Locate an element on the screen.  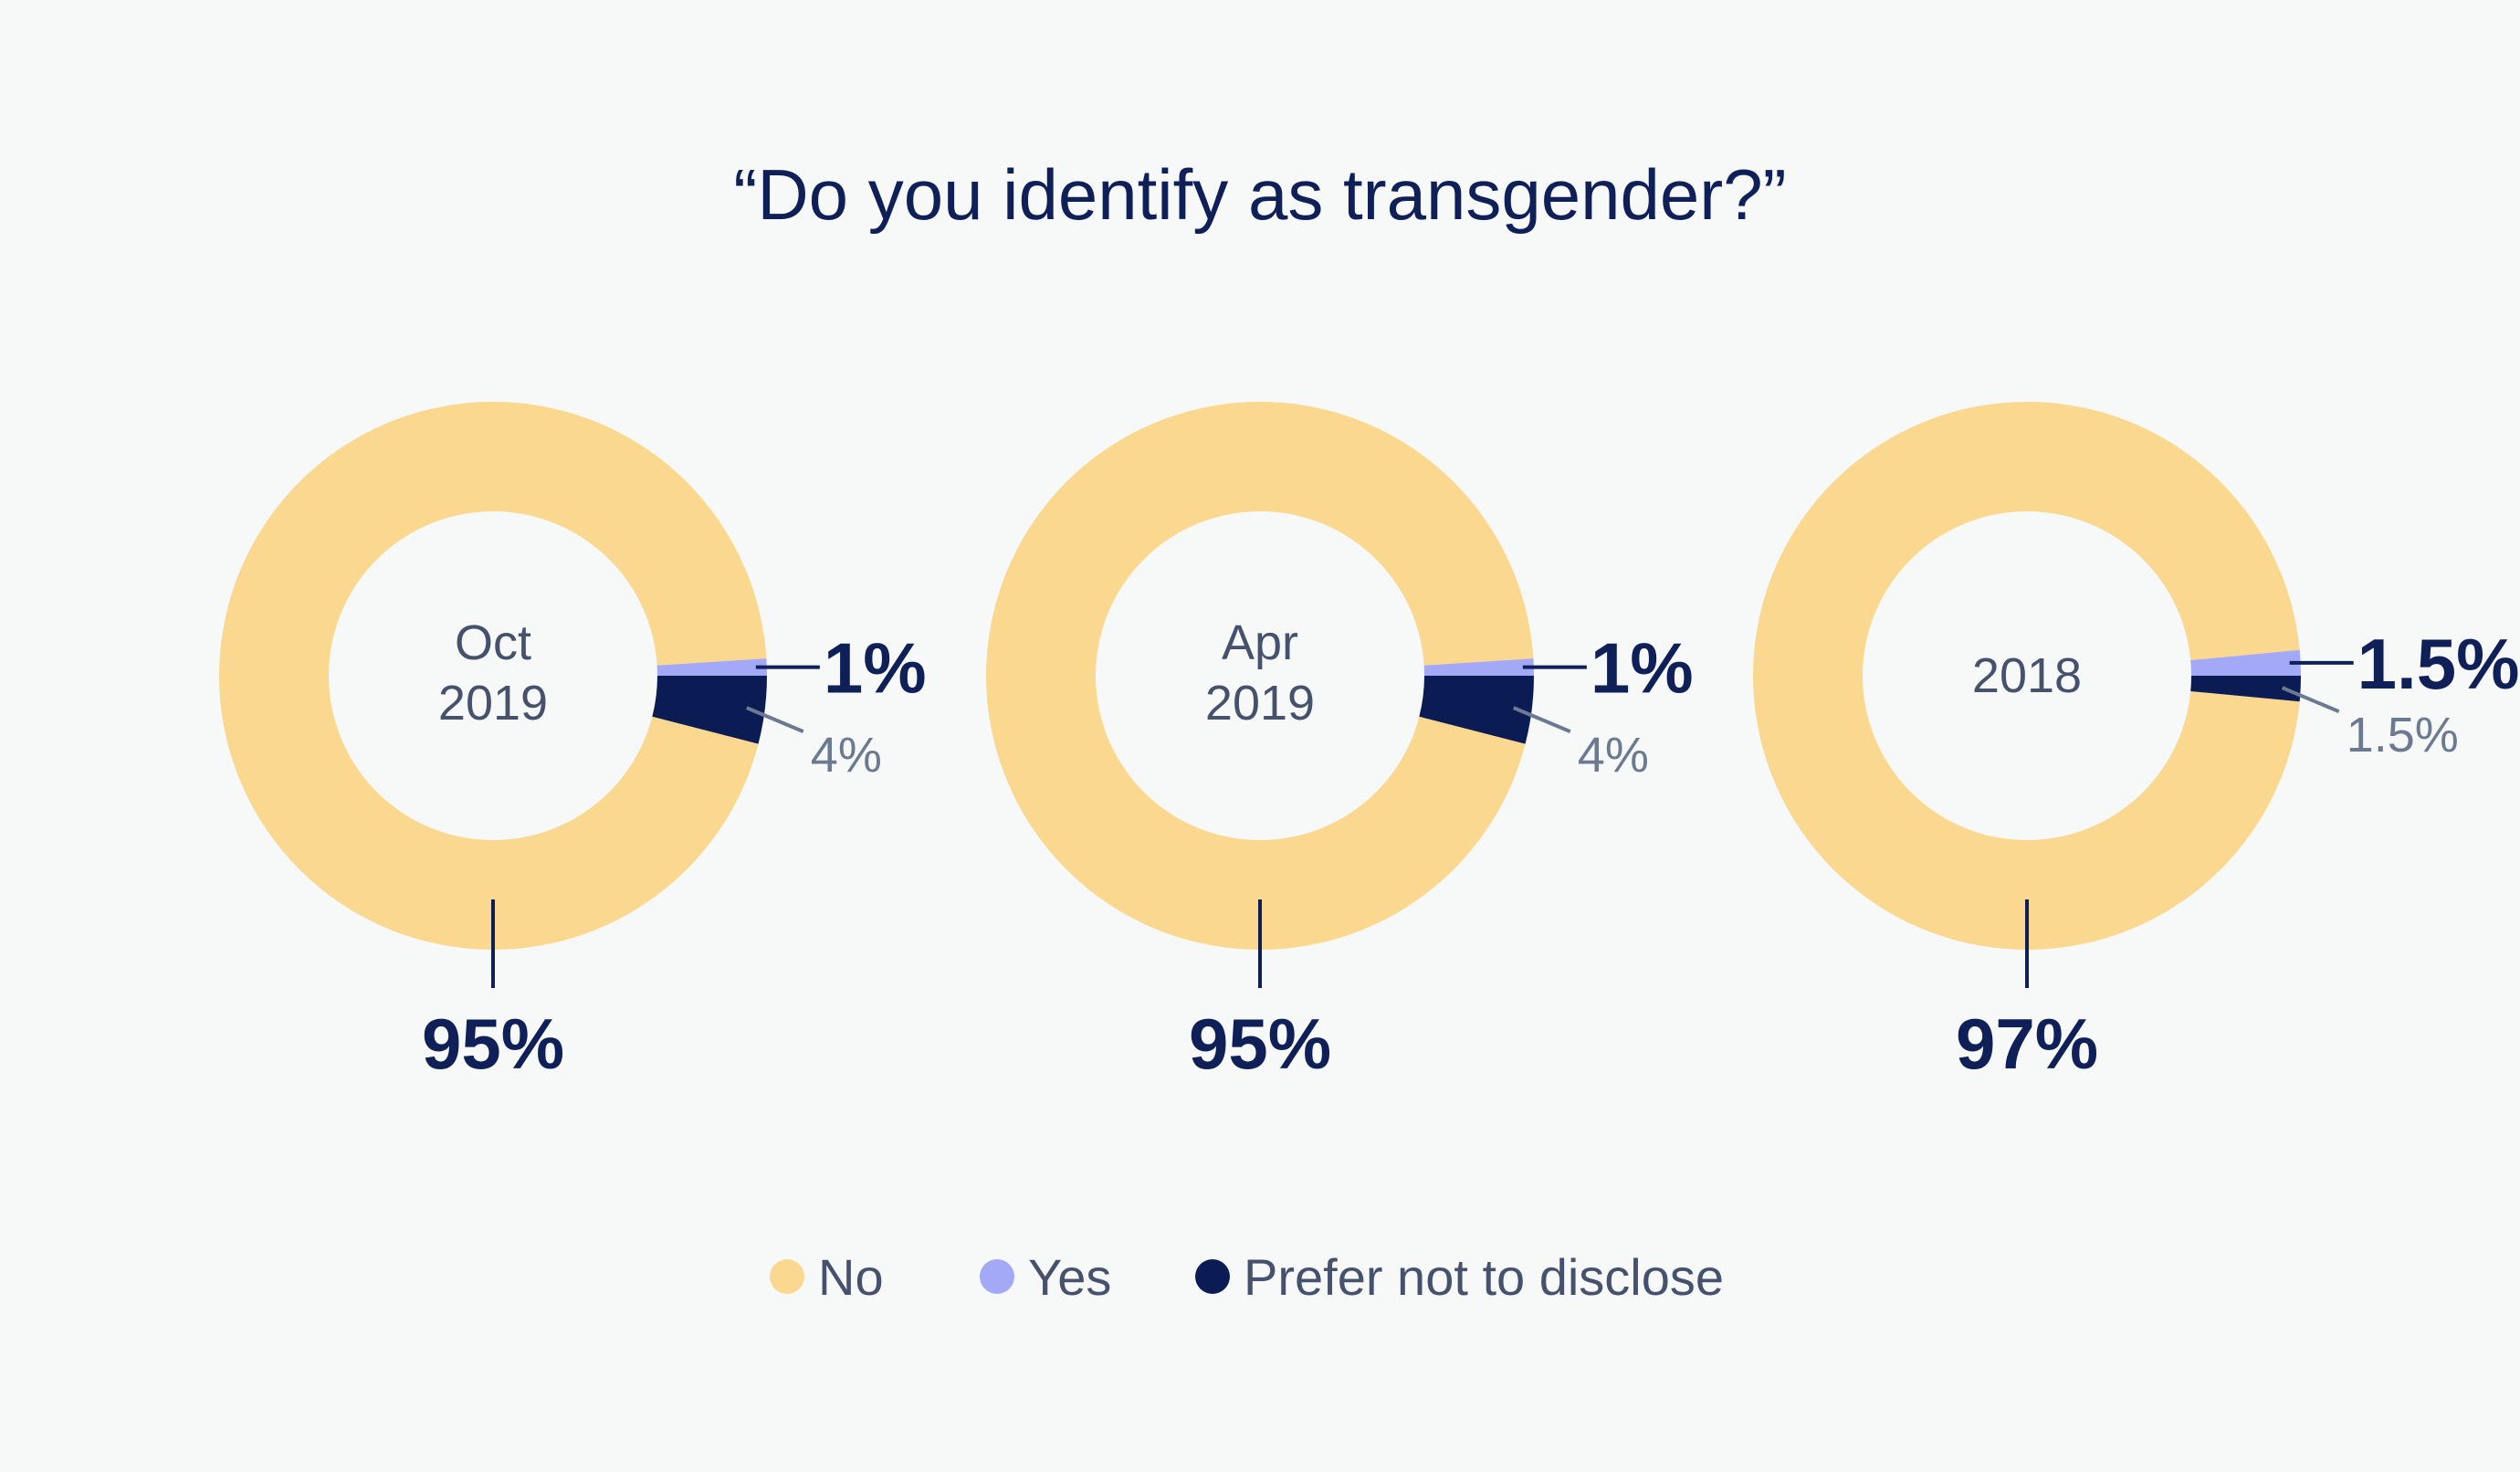
donut-chart-2: Apr 2019 95% 1% 4% is located at coordinates (1340, 742).